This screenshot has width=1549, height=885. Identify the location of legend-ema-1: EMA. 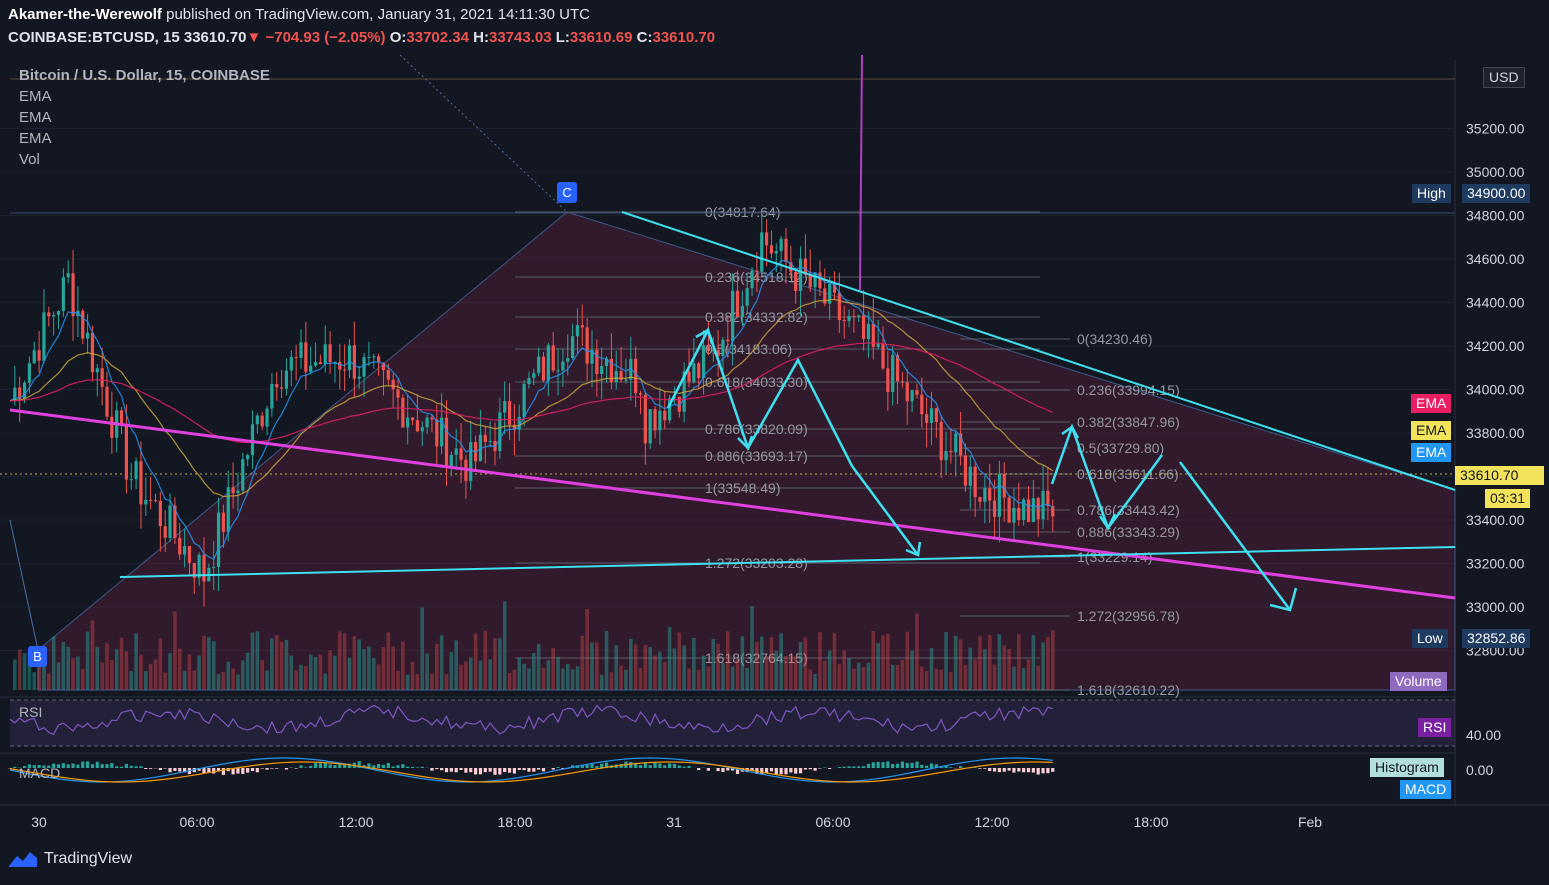
(35, 96).